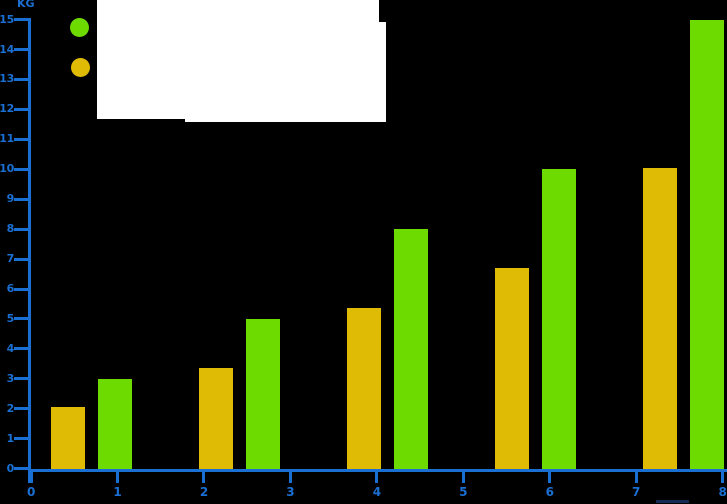  What do you see at coordinates (26, 5) in the screenshot?
I see `y-axis-title: KG` at bounding box center [26, 5].